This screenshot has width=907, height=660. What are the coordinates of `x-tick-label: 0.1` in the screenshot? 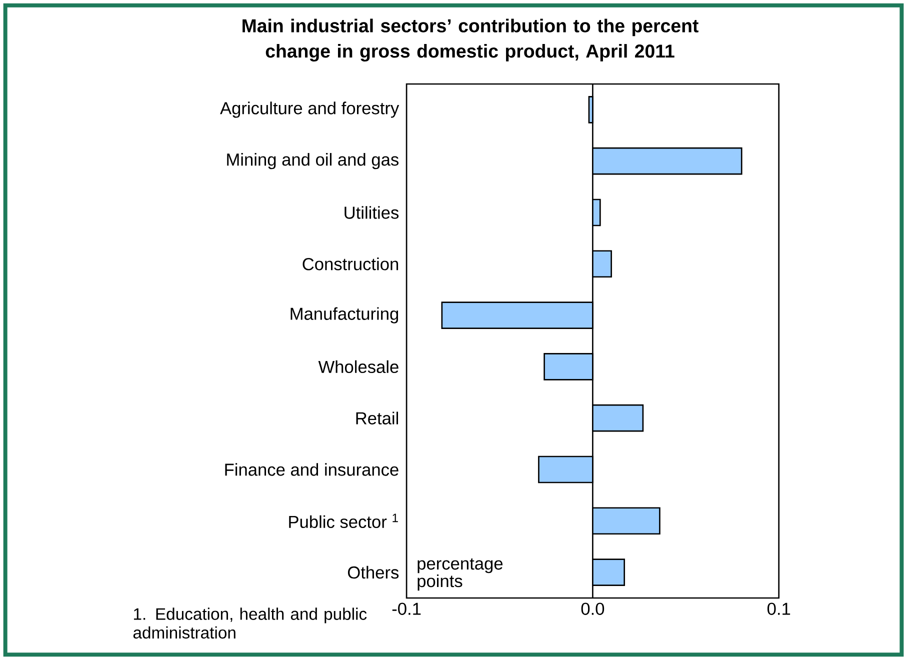 It's located at (778, 608).